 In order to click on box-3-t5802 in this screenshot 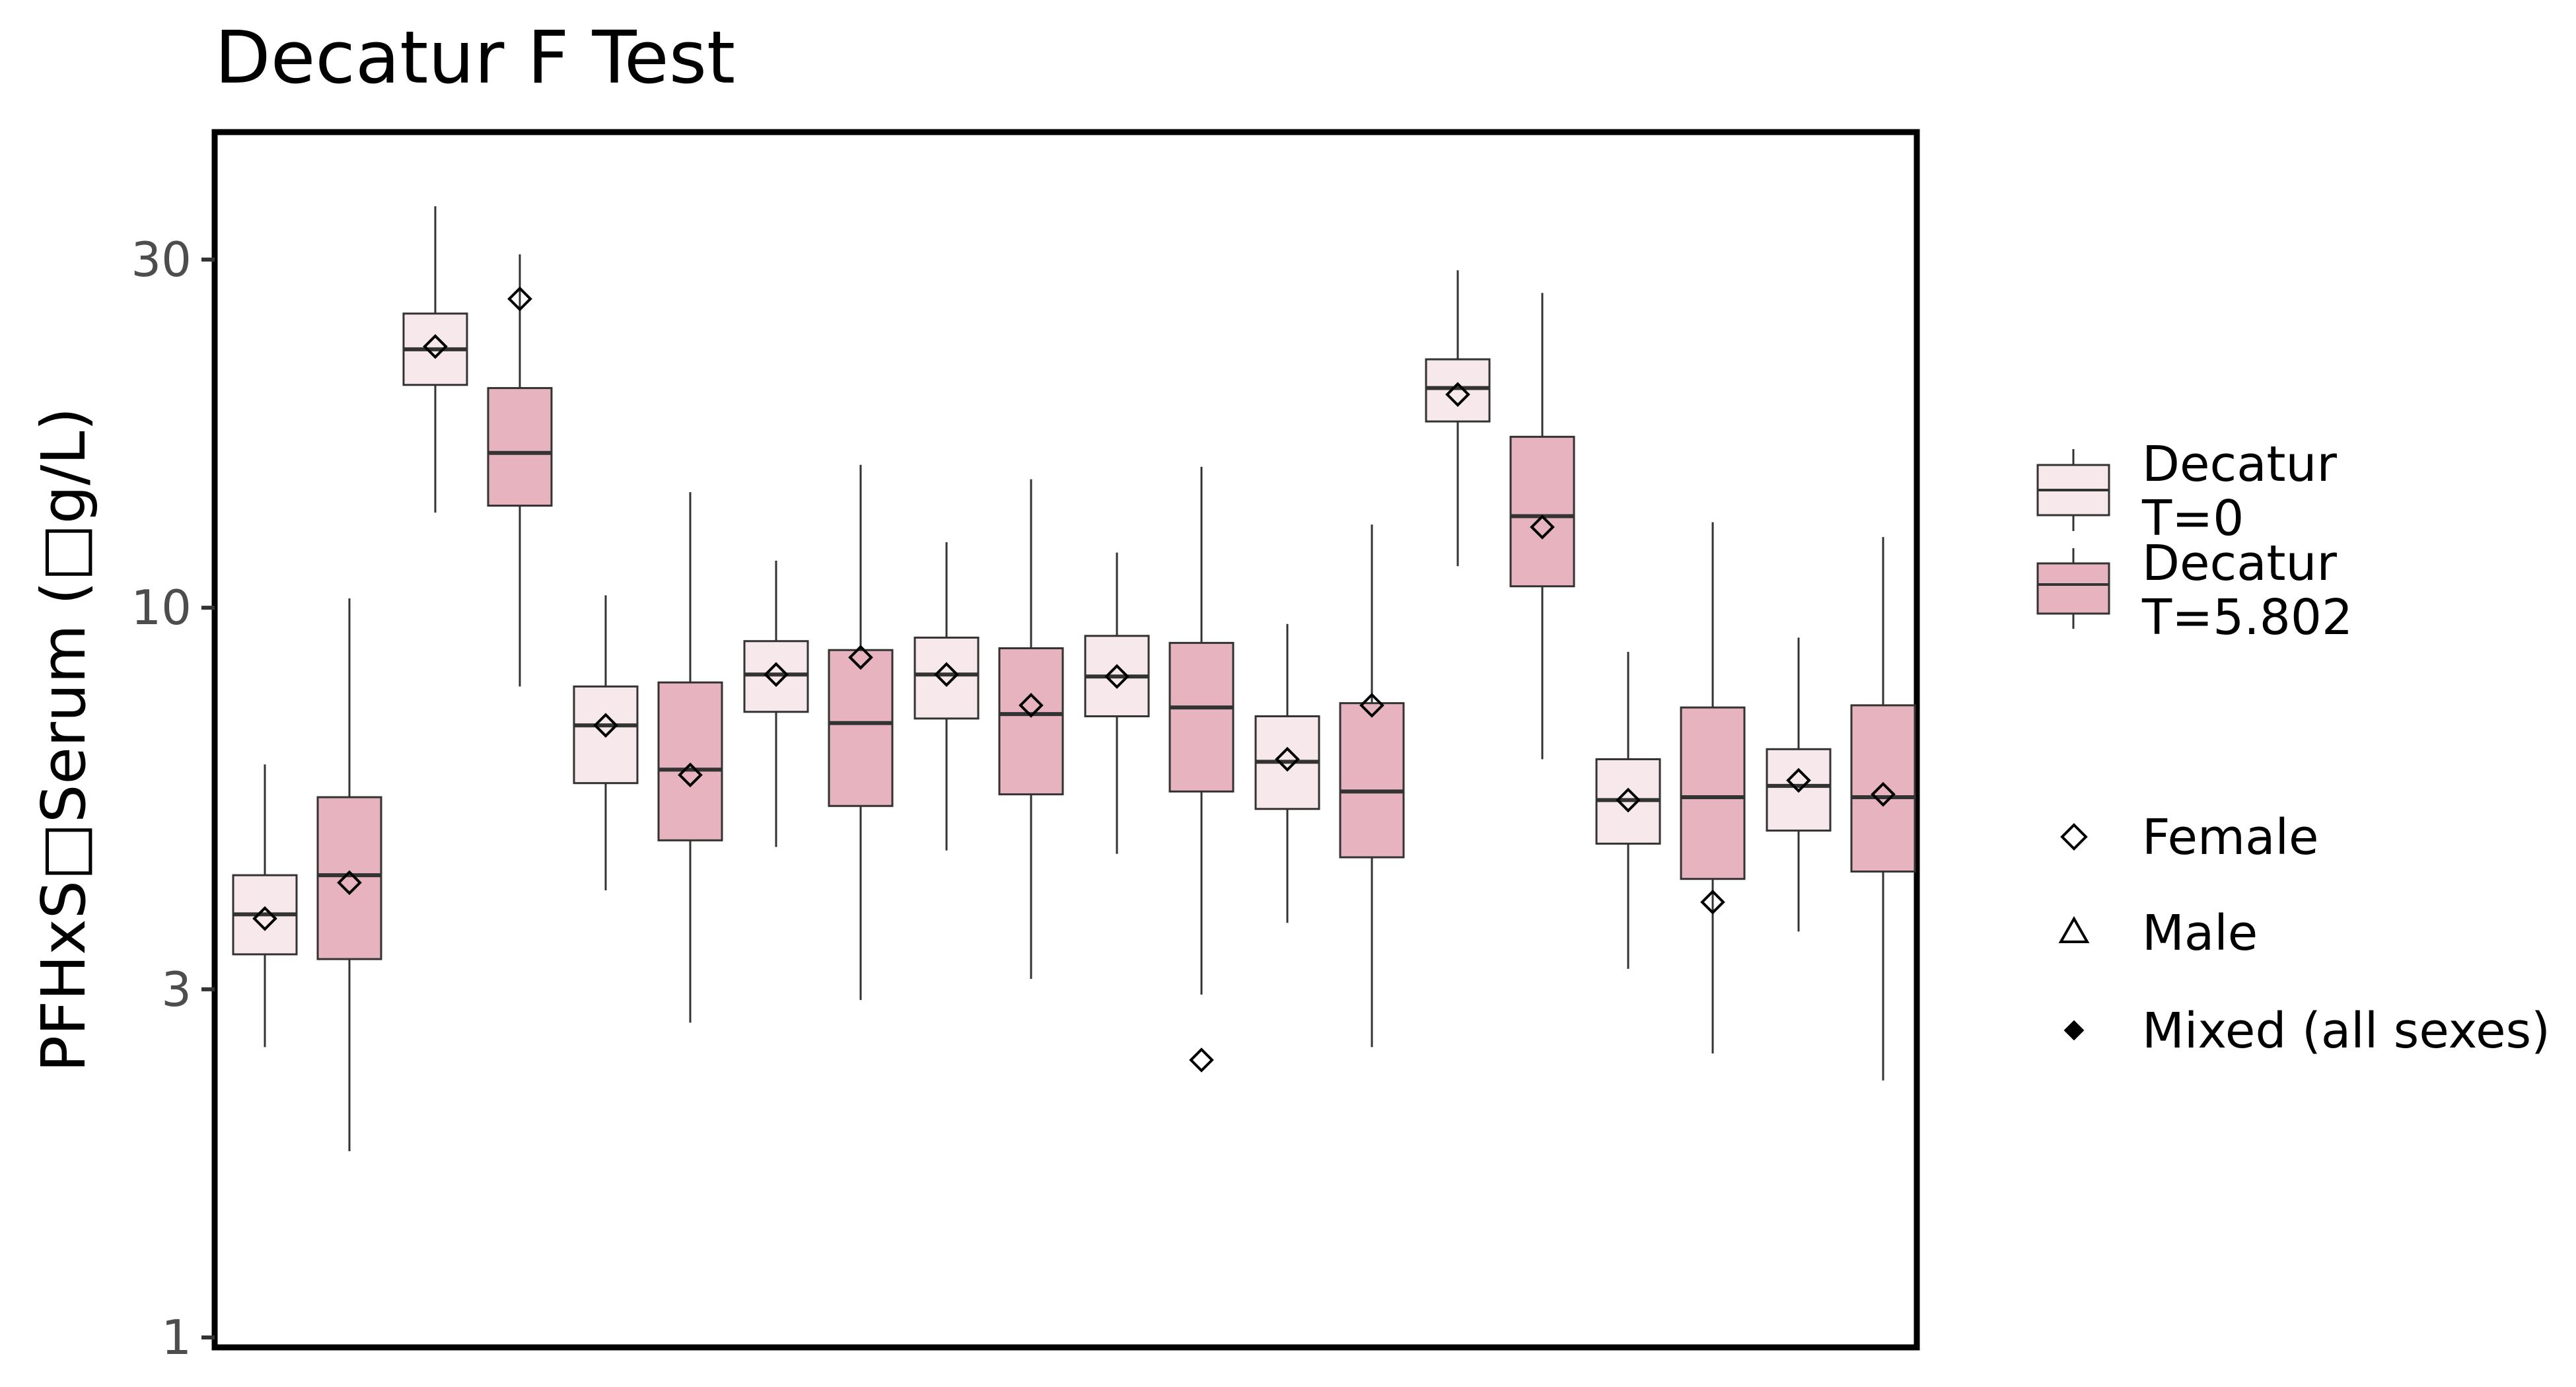, I will do `click(690, 757)`.